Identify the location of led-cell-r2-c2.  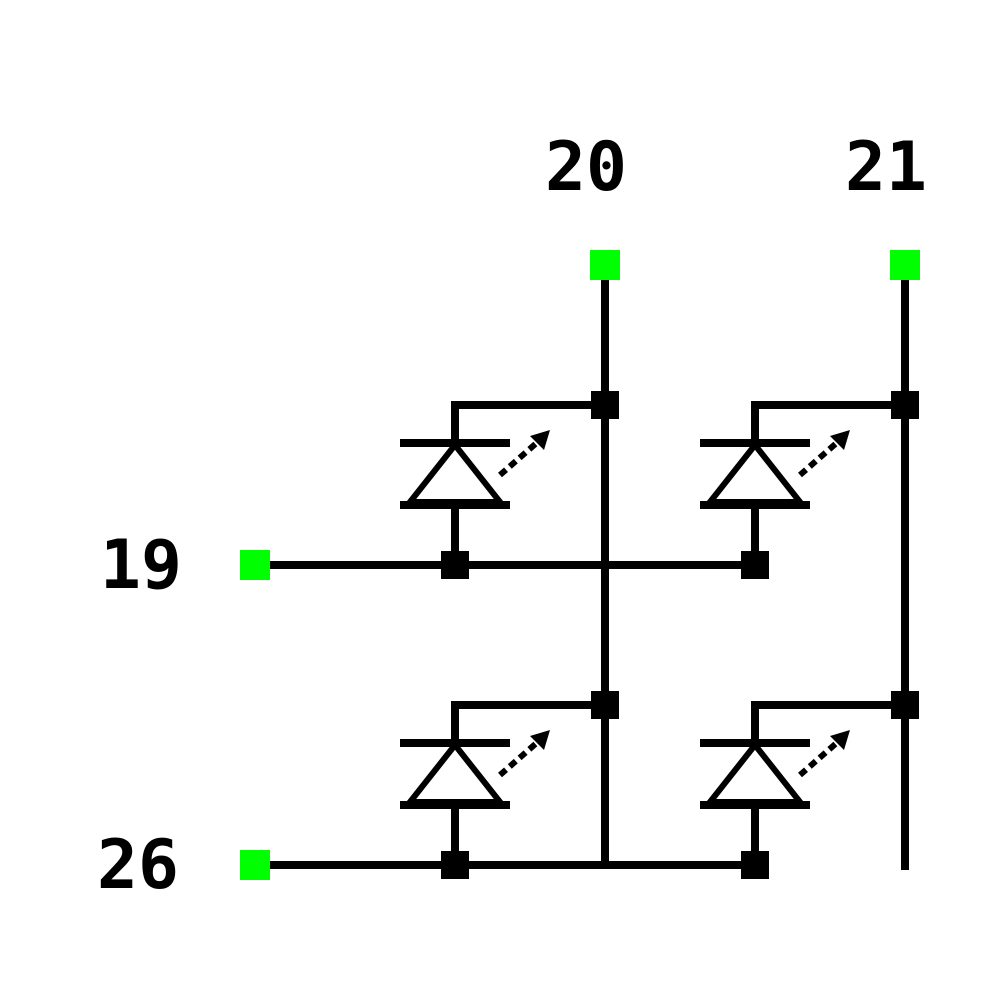
(802, 783).